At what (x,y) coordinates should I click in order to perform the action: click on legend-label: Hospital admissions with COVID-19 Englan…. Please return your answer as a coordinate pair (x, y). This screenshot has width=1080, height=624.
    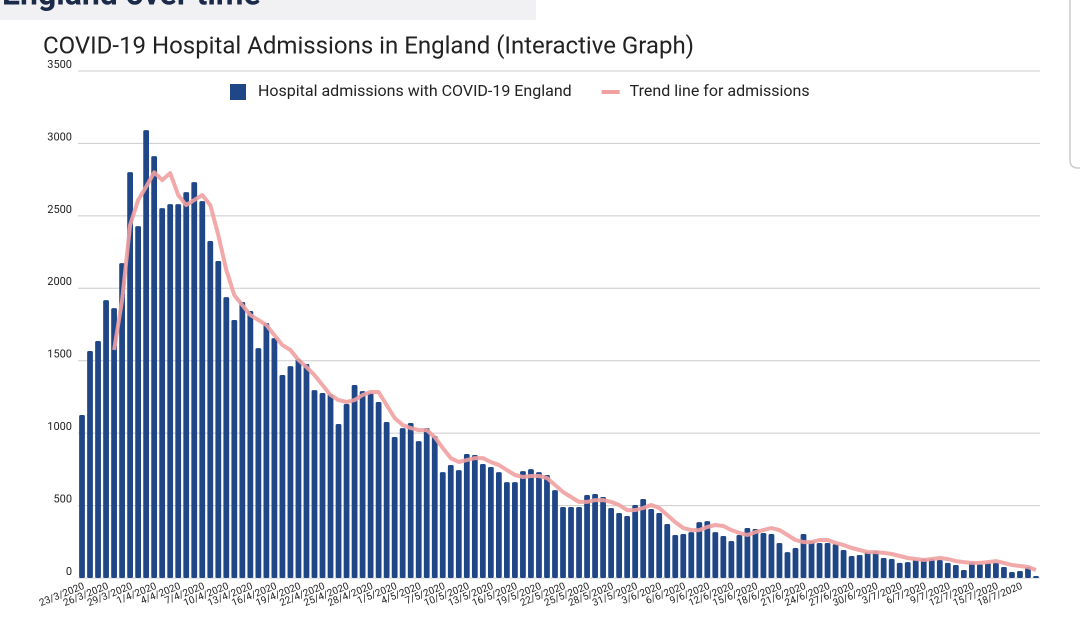
    Looking at the image, I should click on (415, 90).